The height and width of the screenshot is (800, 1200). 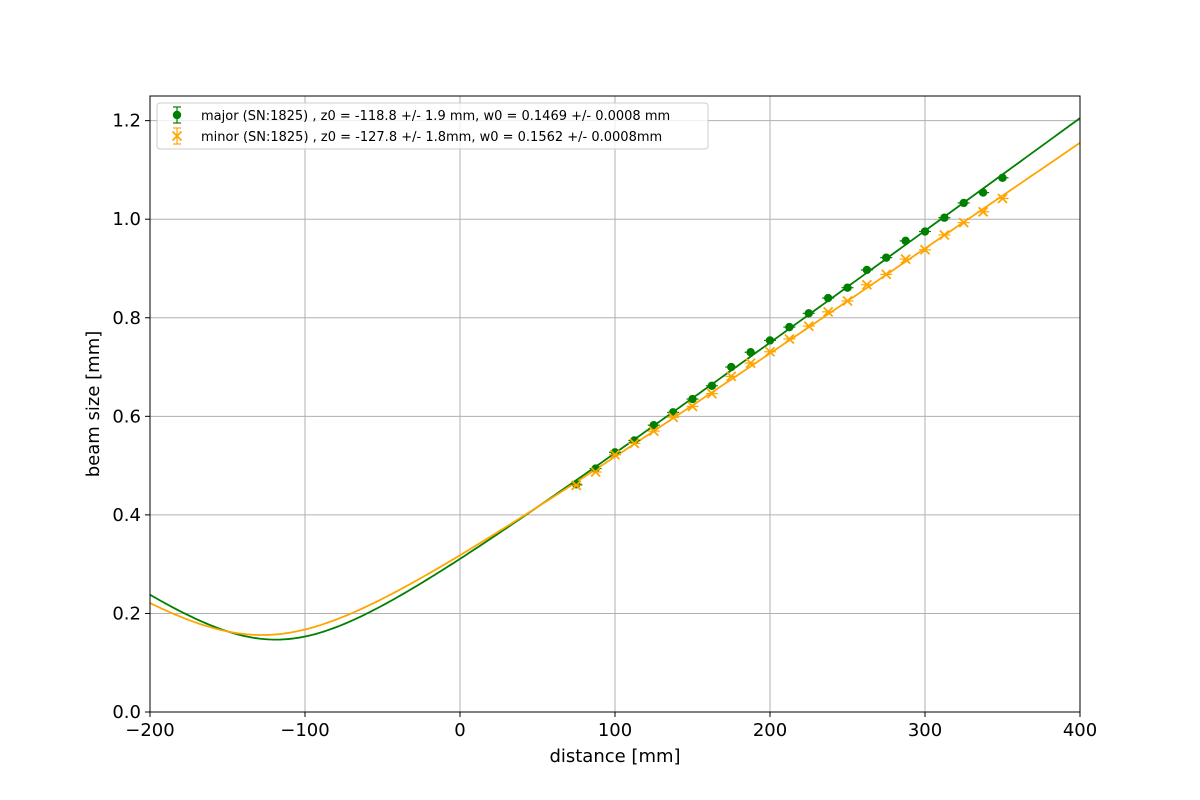 I want to click on x-tick-label-4: 200, so click(x=770, y=730).